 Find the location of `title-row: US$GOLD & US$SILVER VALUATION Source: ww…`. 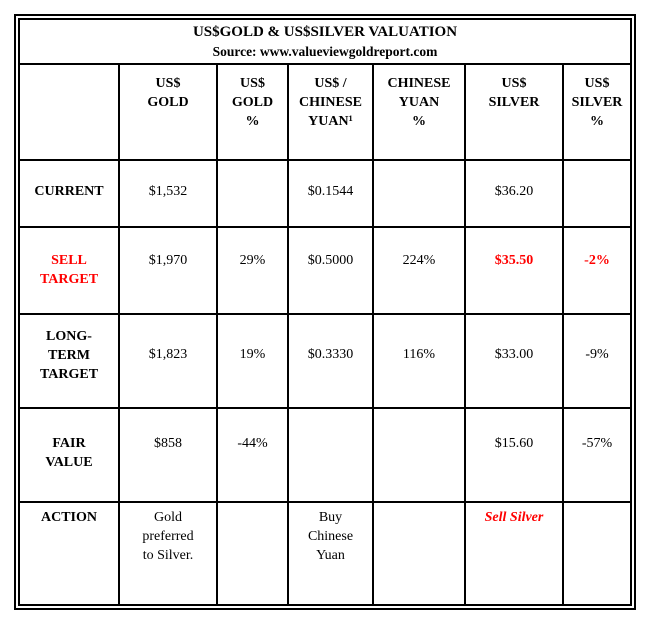

title-row: US$GOLD & US$SILVER VALUATION Source: ww… is located at coordinates (325, 41).